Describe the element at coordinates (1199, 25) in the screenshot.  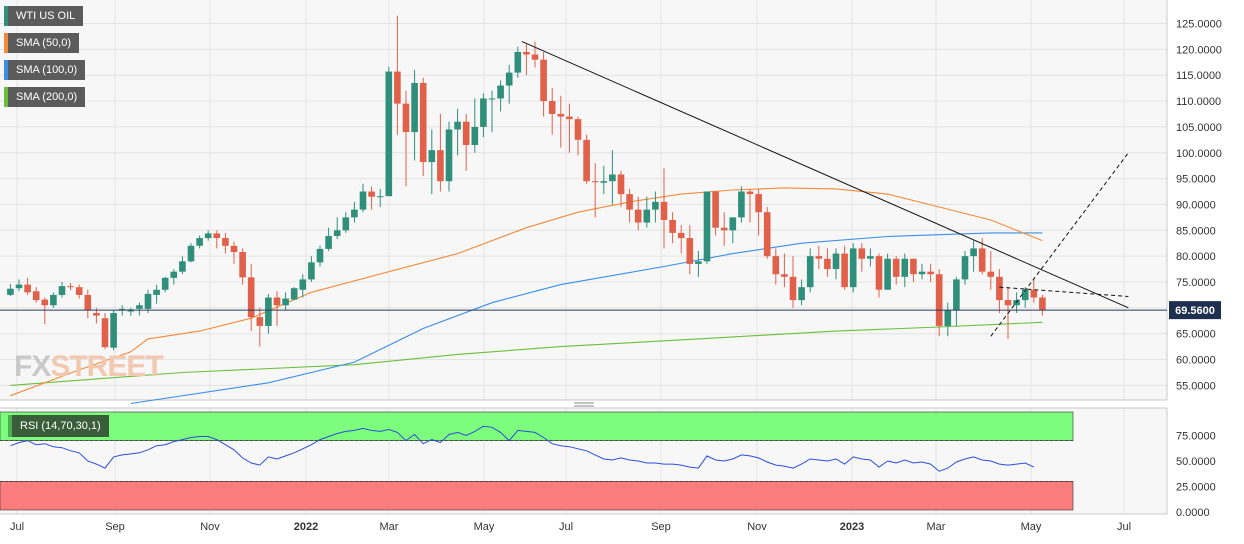
I see `y-tick-label: 125.0000` at that location.